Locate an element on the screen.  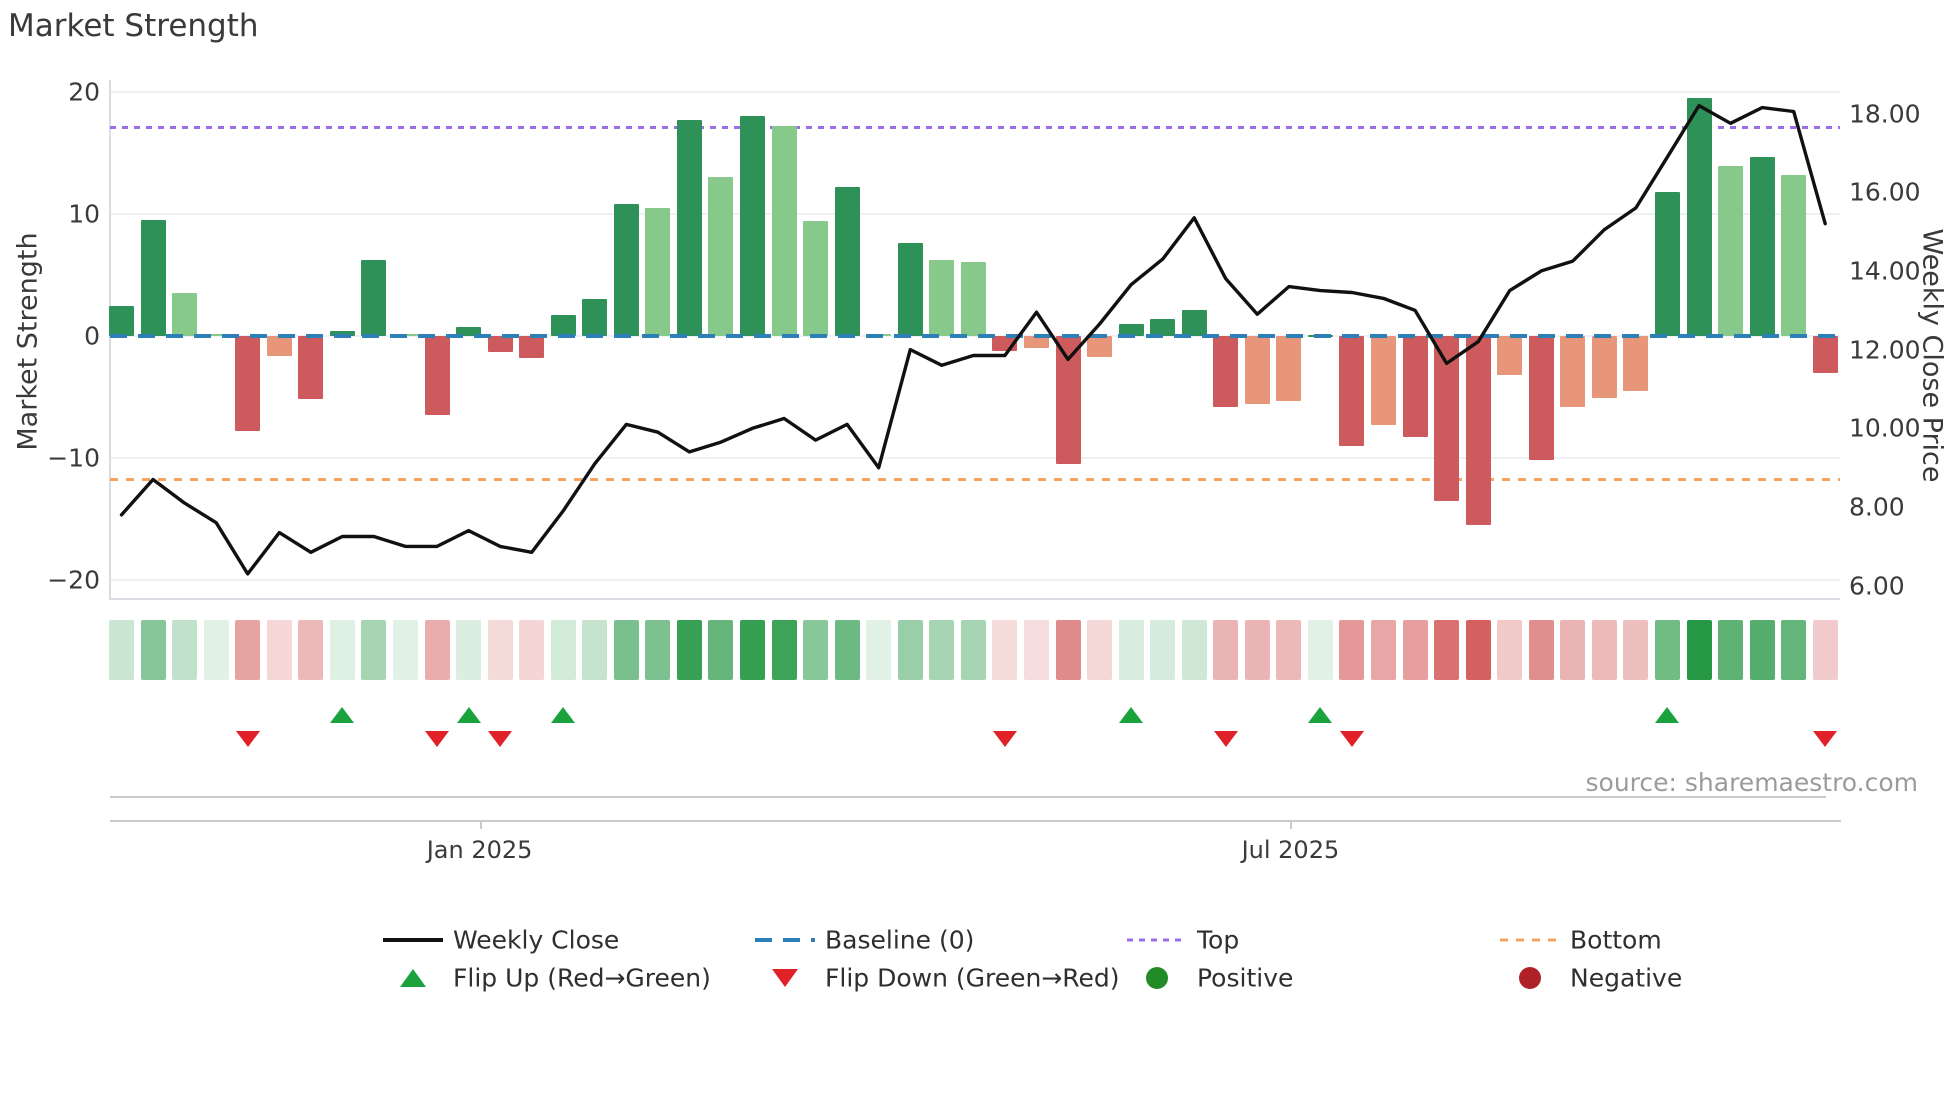
left-spine is located at coordinates (110, 340).